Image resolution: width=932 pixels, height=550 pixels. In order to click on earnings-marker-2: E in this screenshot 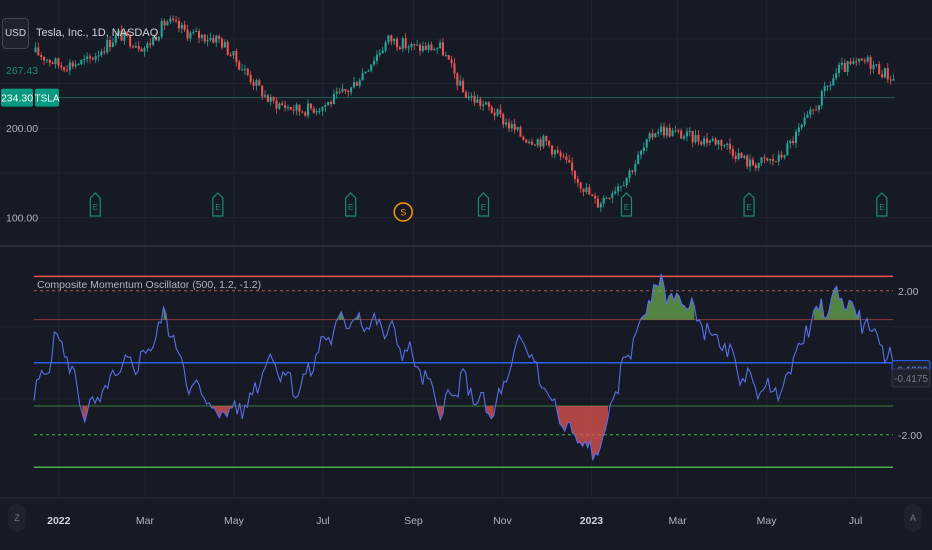, I will do `click(351, 204)`.